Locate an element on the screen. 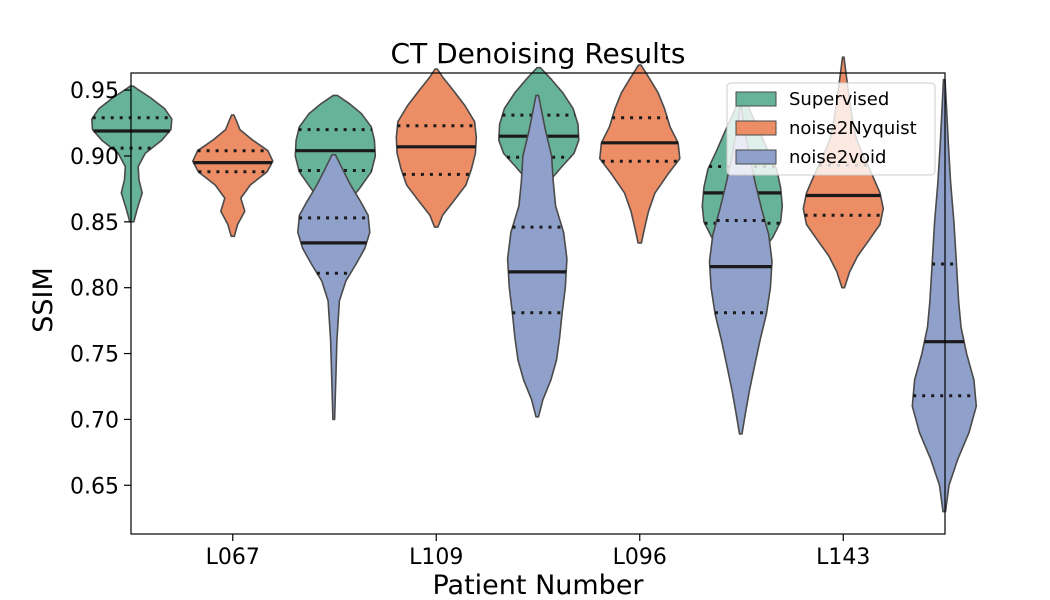 This screenshot has height=600, width=1050. violin-noise2void-L143 is located at coordinates (944, 295).